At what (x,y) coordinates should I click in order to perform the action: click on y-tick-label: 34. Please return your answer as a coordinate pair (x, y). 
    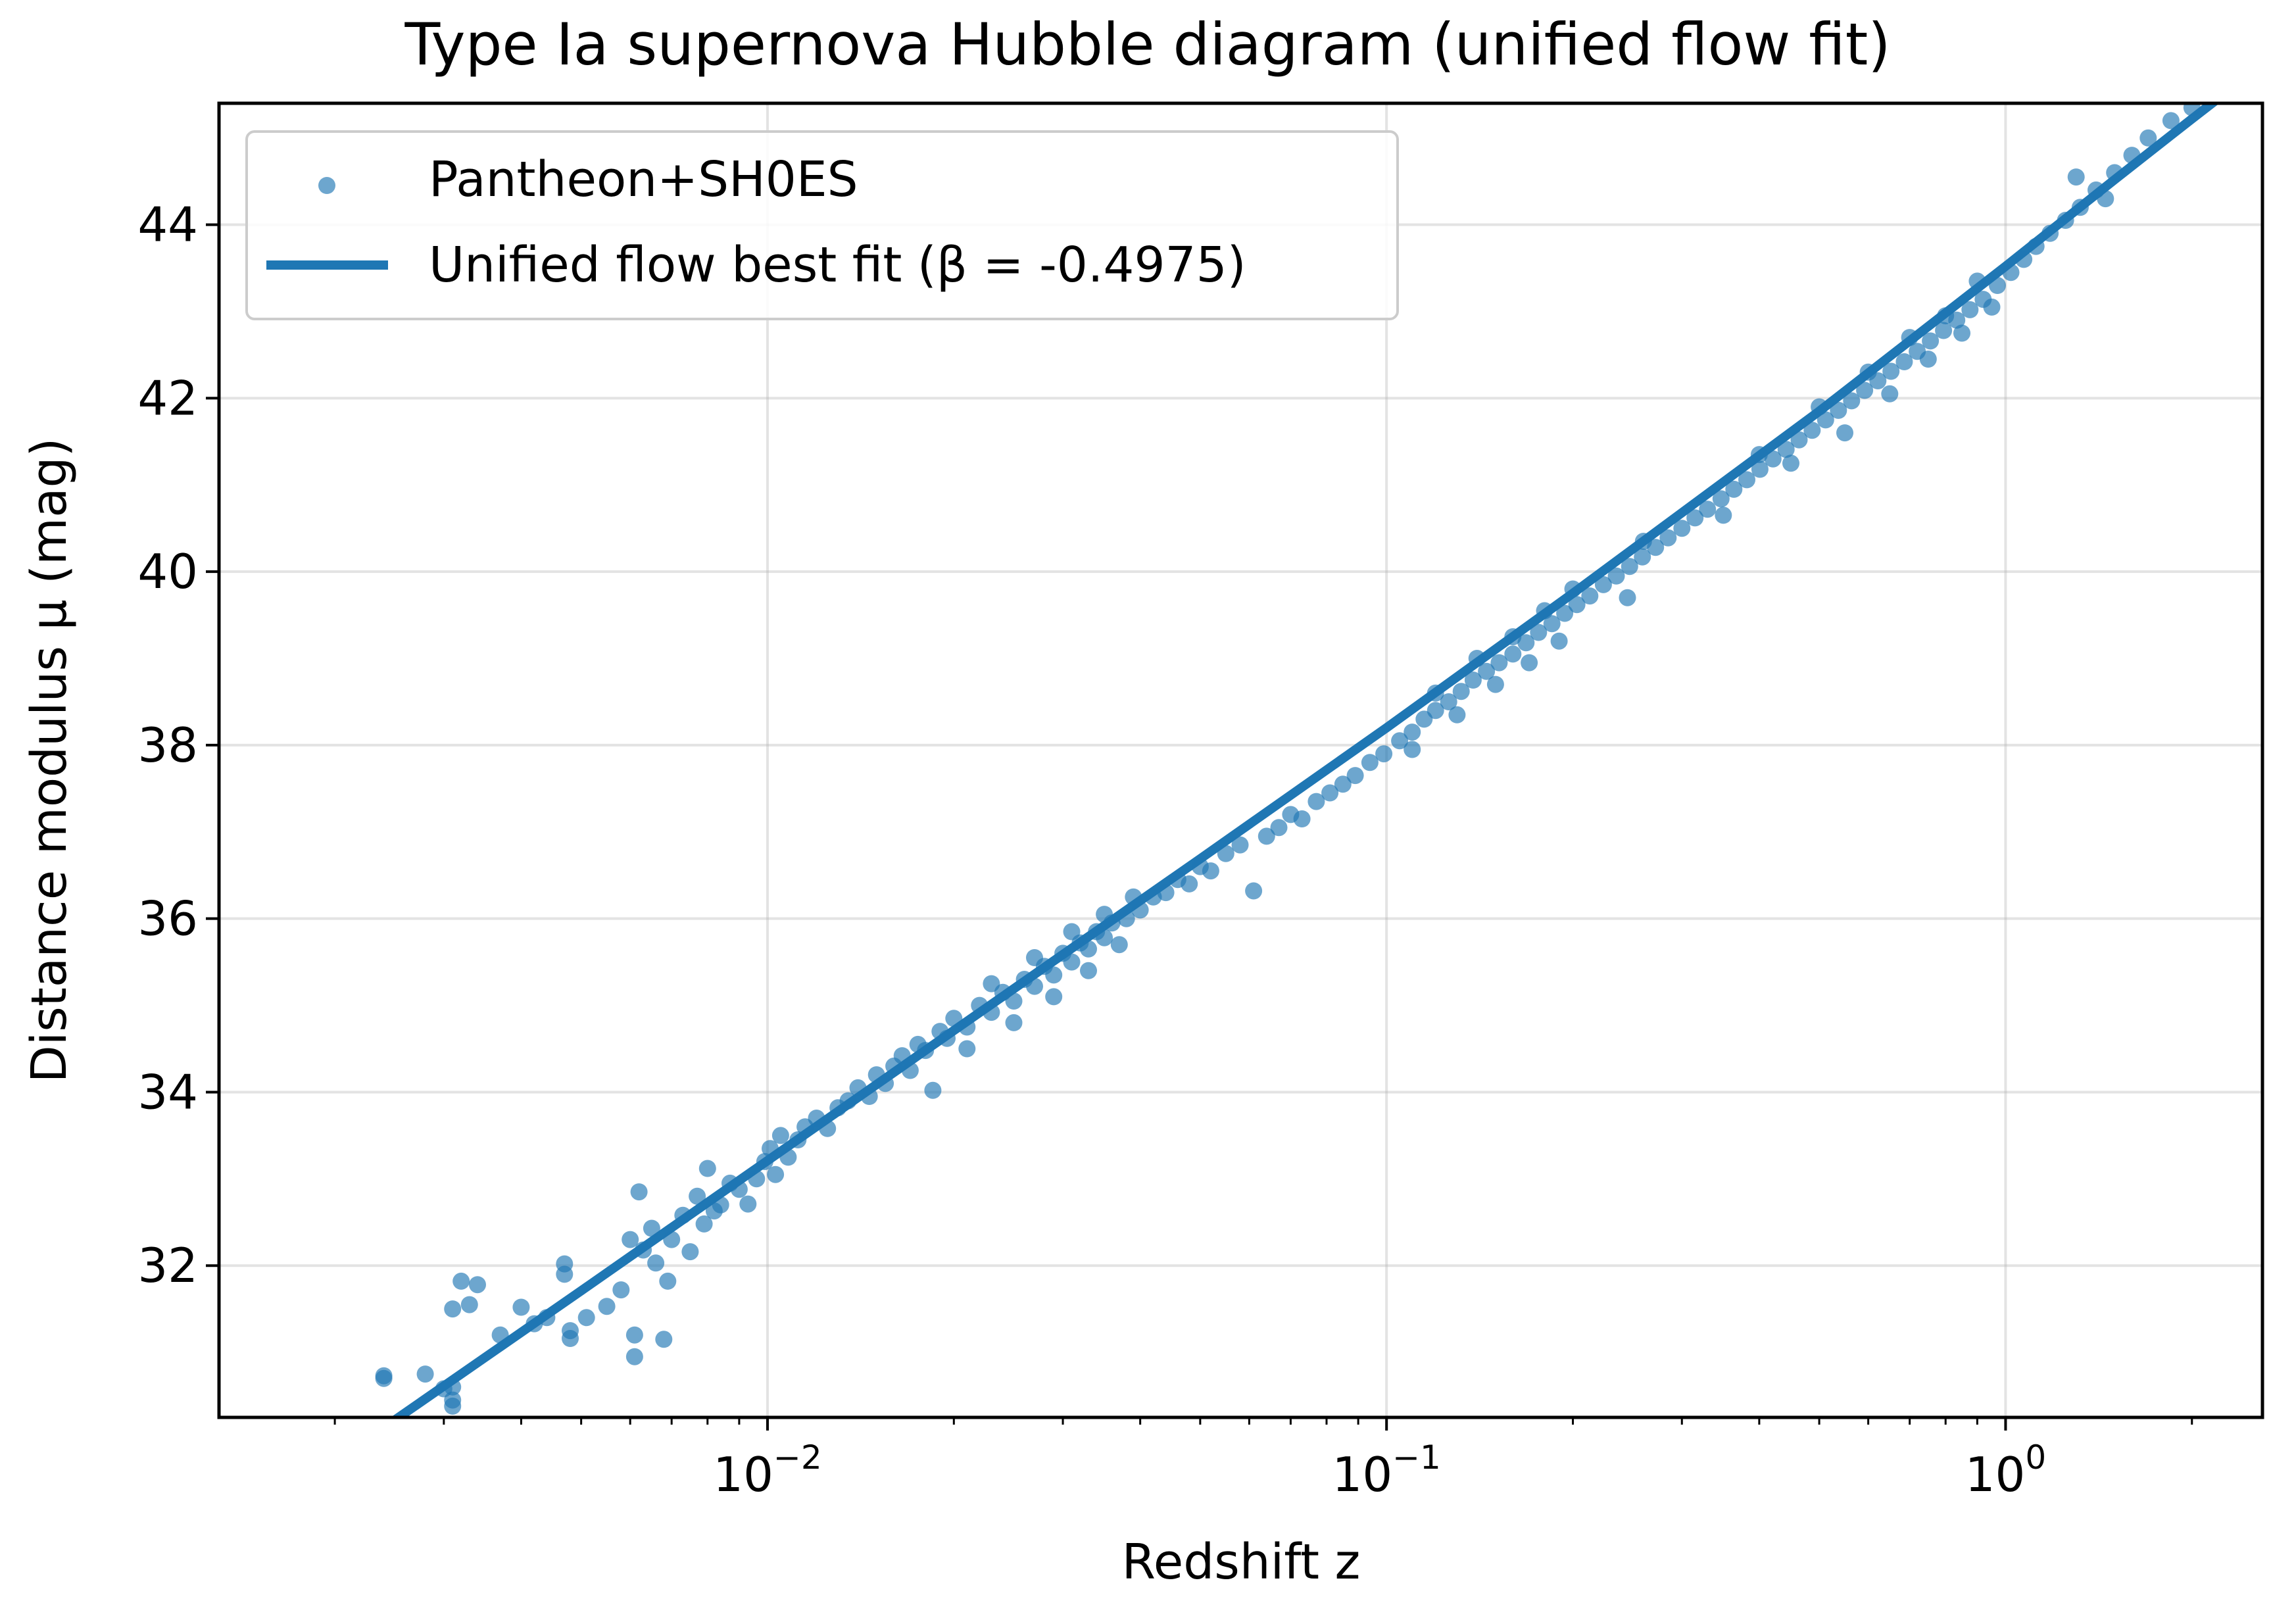
    Looking at the image, I should click on (167, 1091).